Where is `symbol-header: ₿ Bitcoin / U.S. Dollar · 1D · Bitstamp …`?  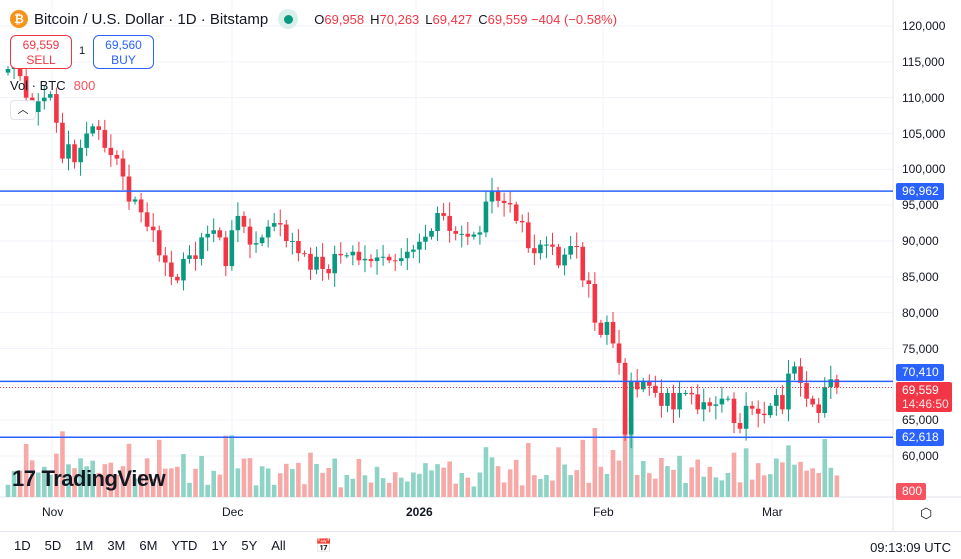 symbol-header: ₿ Bitcoin / U.S. Dollar · 1D · Bitstamp … is located at coordinates (313, 19).